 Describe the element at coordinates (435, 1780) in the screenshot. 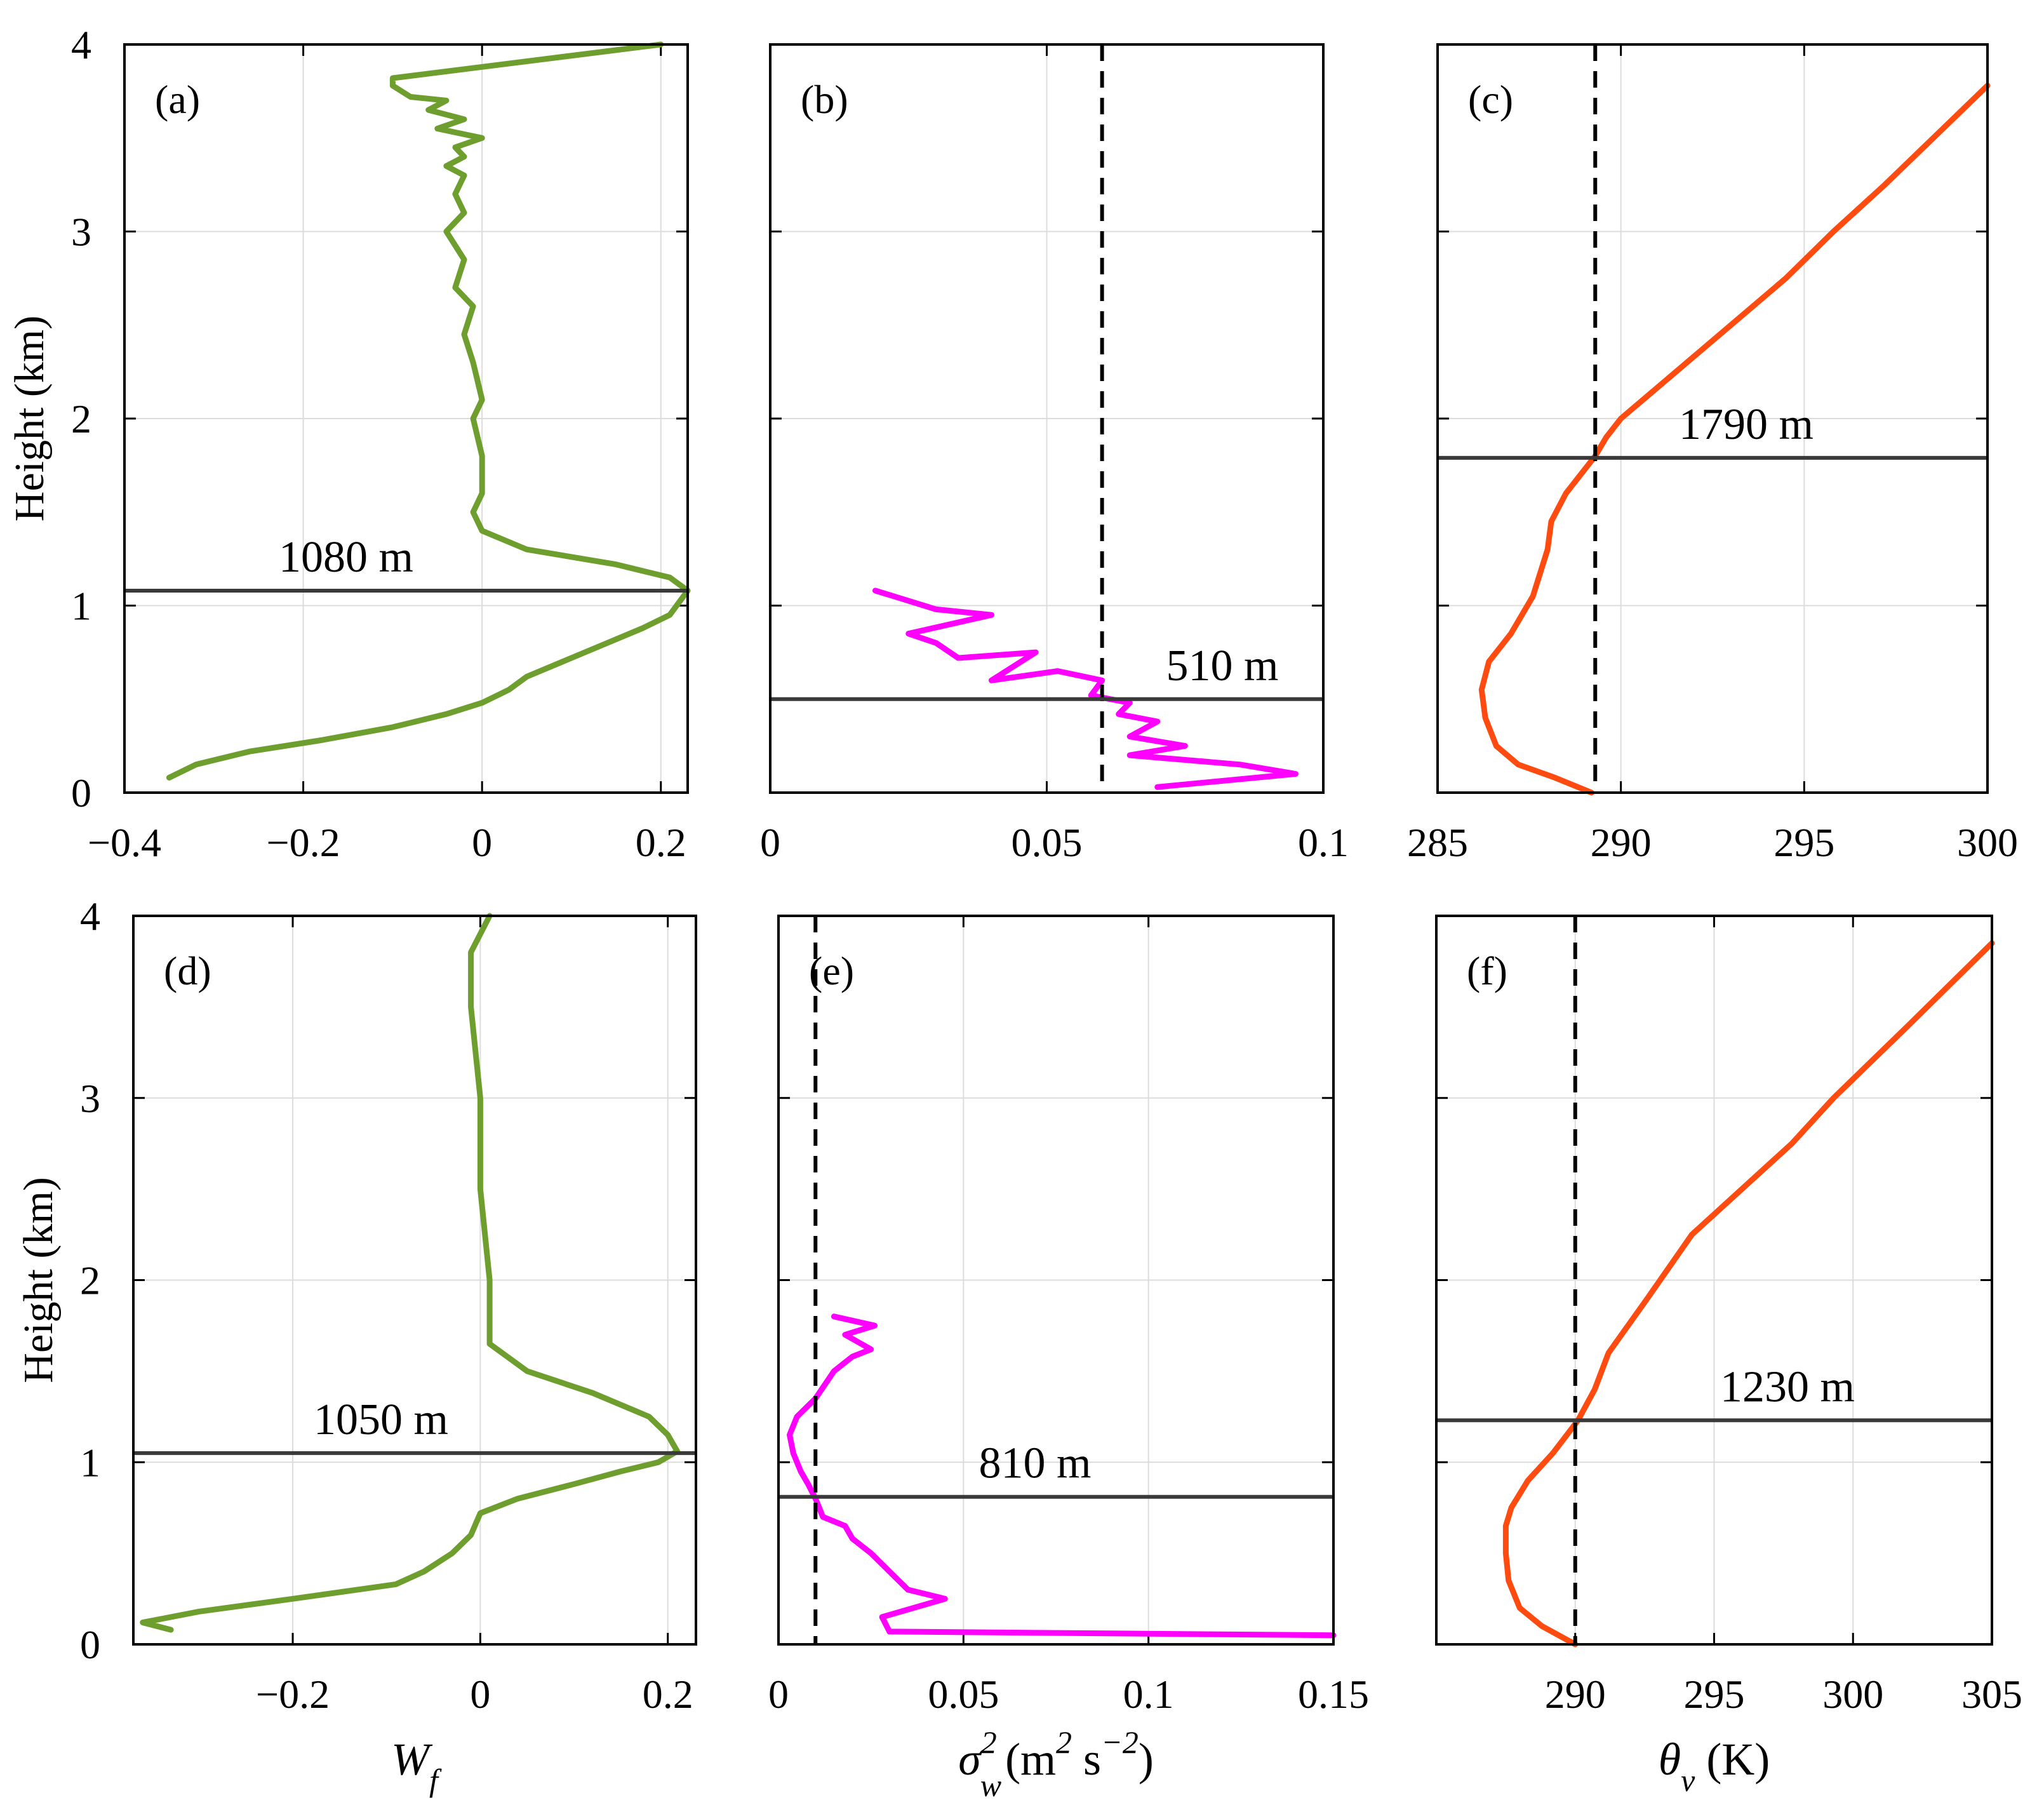

I see `x-axis-label-part: f` at that location.